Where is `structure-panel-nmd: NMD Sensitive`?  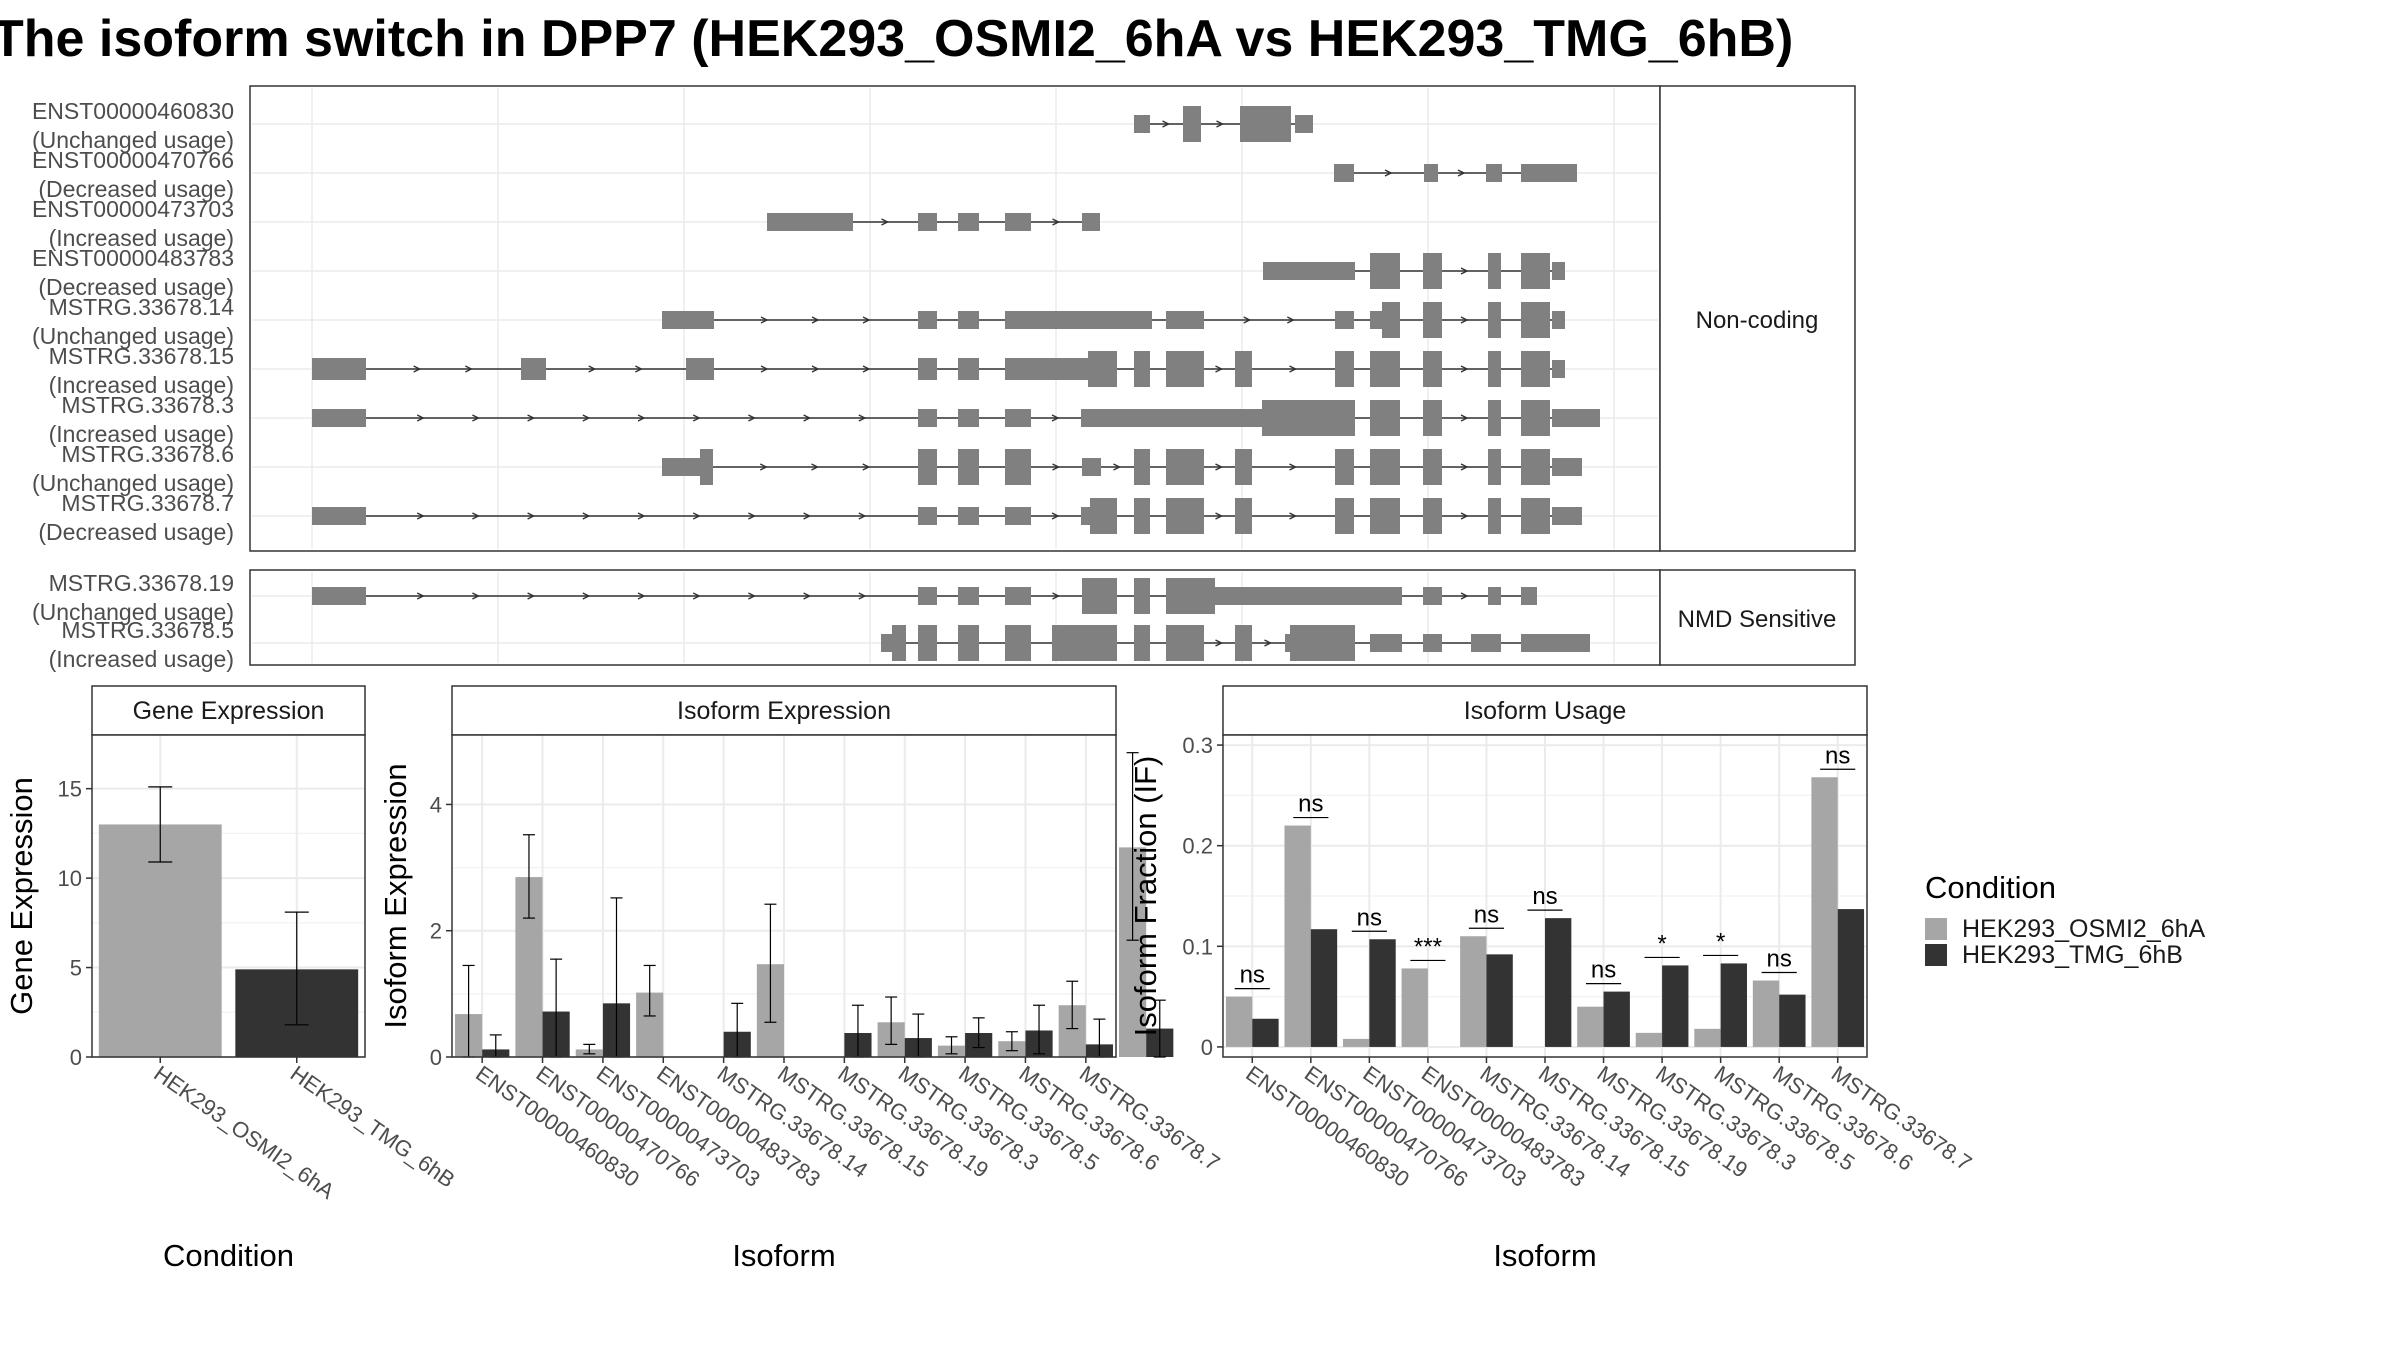 structure-panel-nmd: NMD Sensitive is located at coordinates (1052, 617).